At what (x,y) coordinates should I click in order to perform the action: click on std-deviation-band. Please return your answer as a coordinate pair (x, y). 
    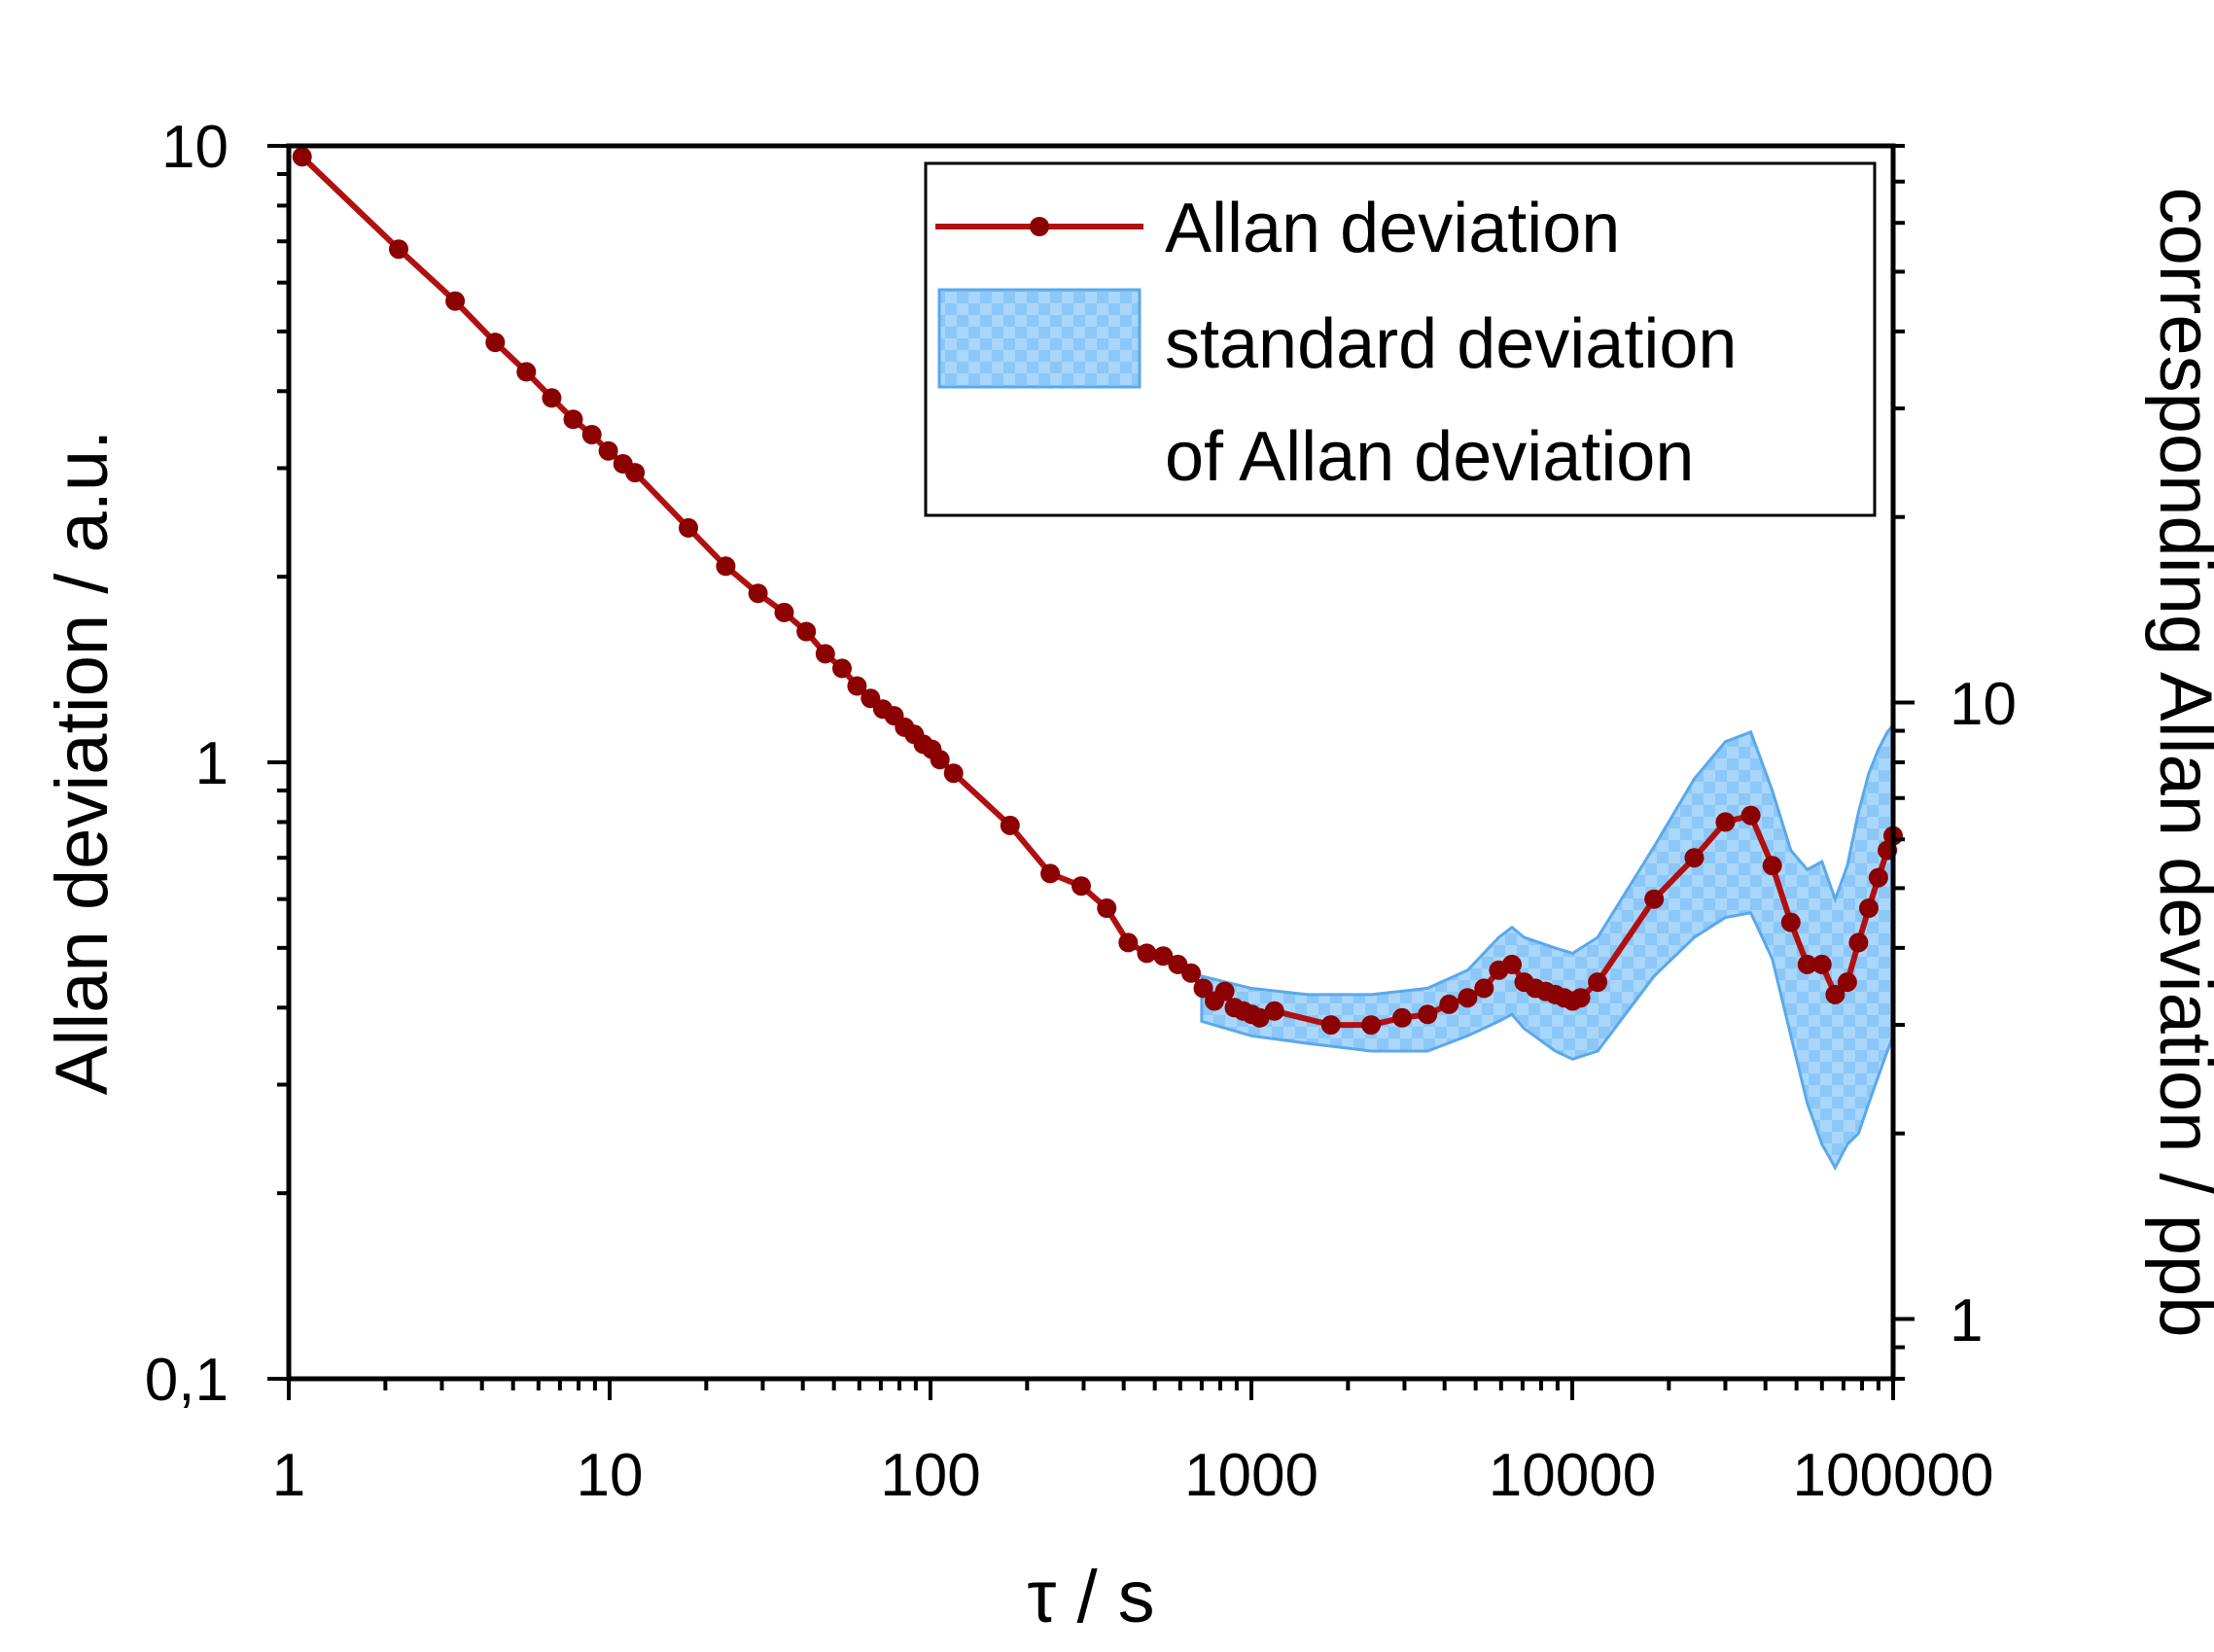
    Looking at the image, I should click on (1547, 947).